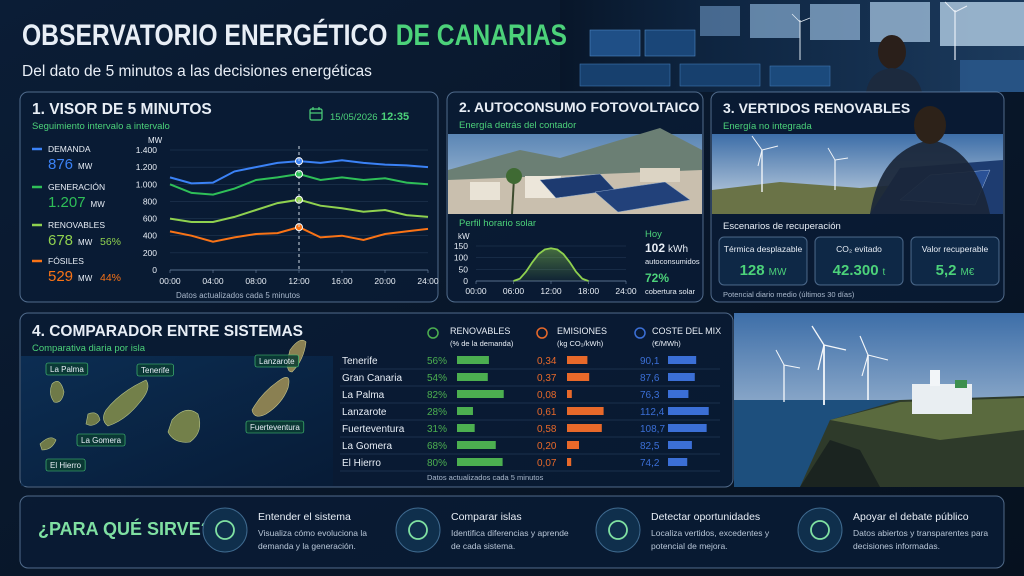 This screenshot has height=576, width=1024. What do you see at coordinates (437, 463) in the screenshot?
I see `value-label: 80%` at bounding box center [437, 463].